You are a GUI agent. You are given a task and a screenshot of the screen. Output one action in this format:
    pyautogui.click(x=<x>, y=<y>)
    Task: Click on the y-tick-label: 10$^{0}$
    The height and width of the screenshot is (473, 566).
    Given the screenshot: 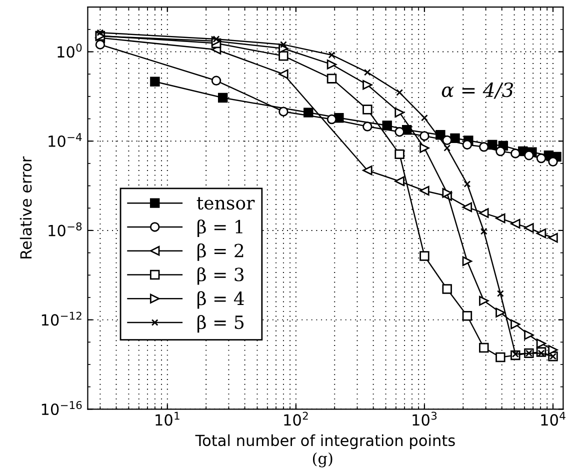 What is the action you would take?
    pyautogui.click(x=70, y=51)
    